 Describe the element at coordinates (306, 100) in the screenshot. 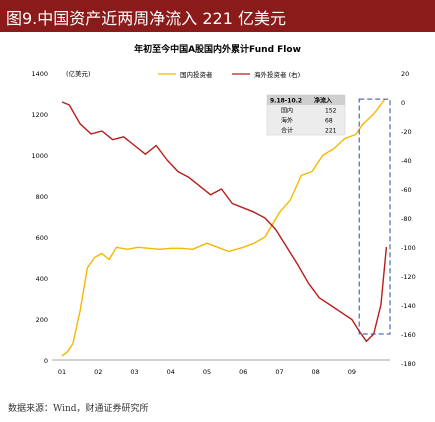

I see `annotation-table-header-bg` at that location.